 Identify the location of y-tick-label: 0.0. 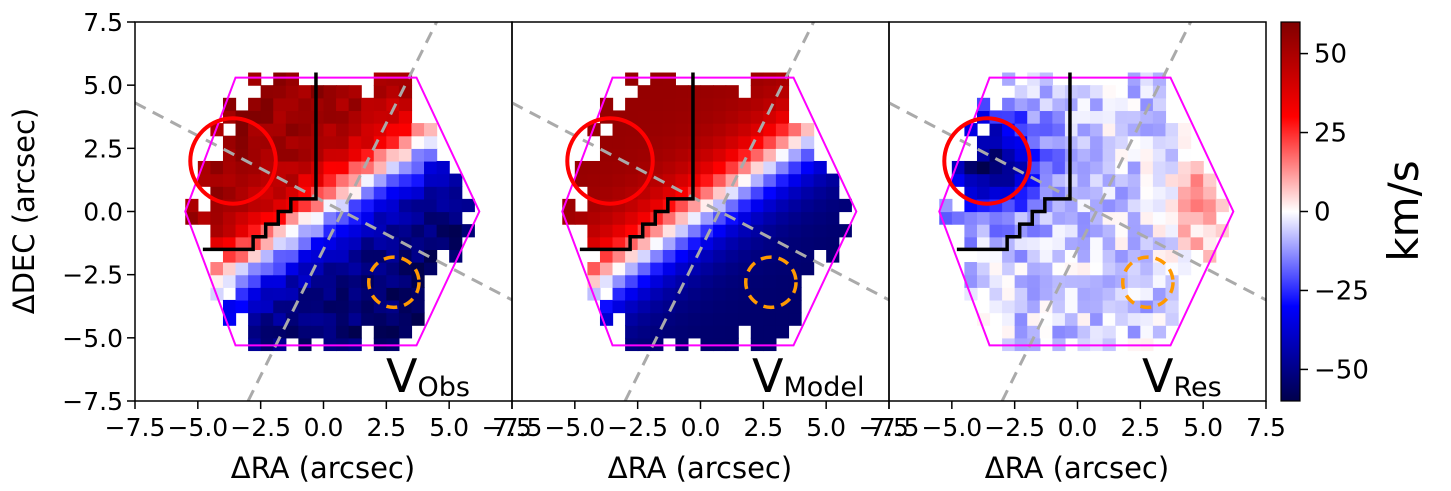
(103, 212).